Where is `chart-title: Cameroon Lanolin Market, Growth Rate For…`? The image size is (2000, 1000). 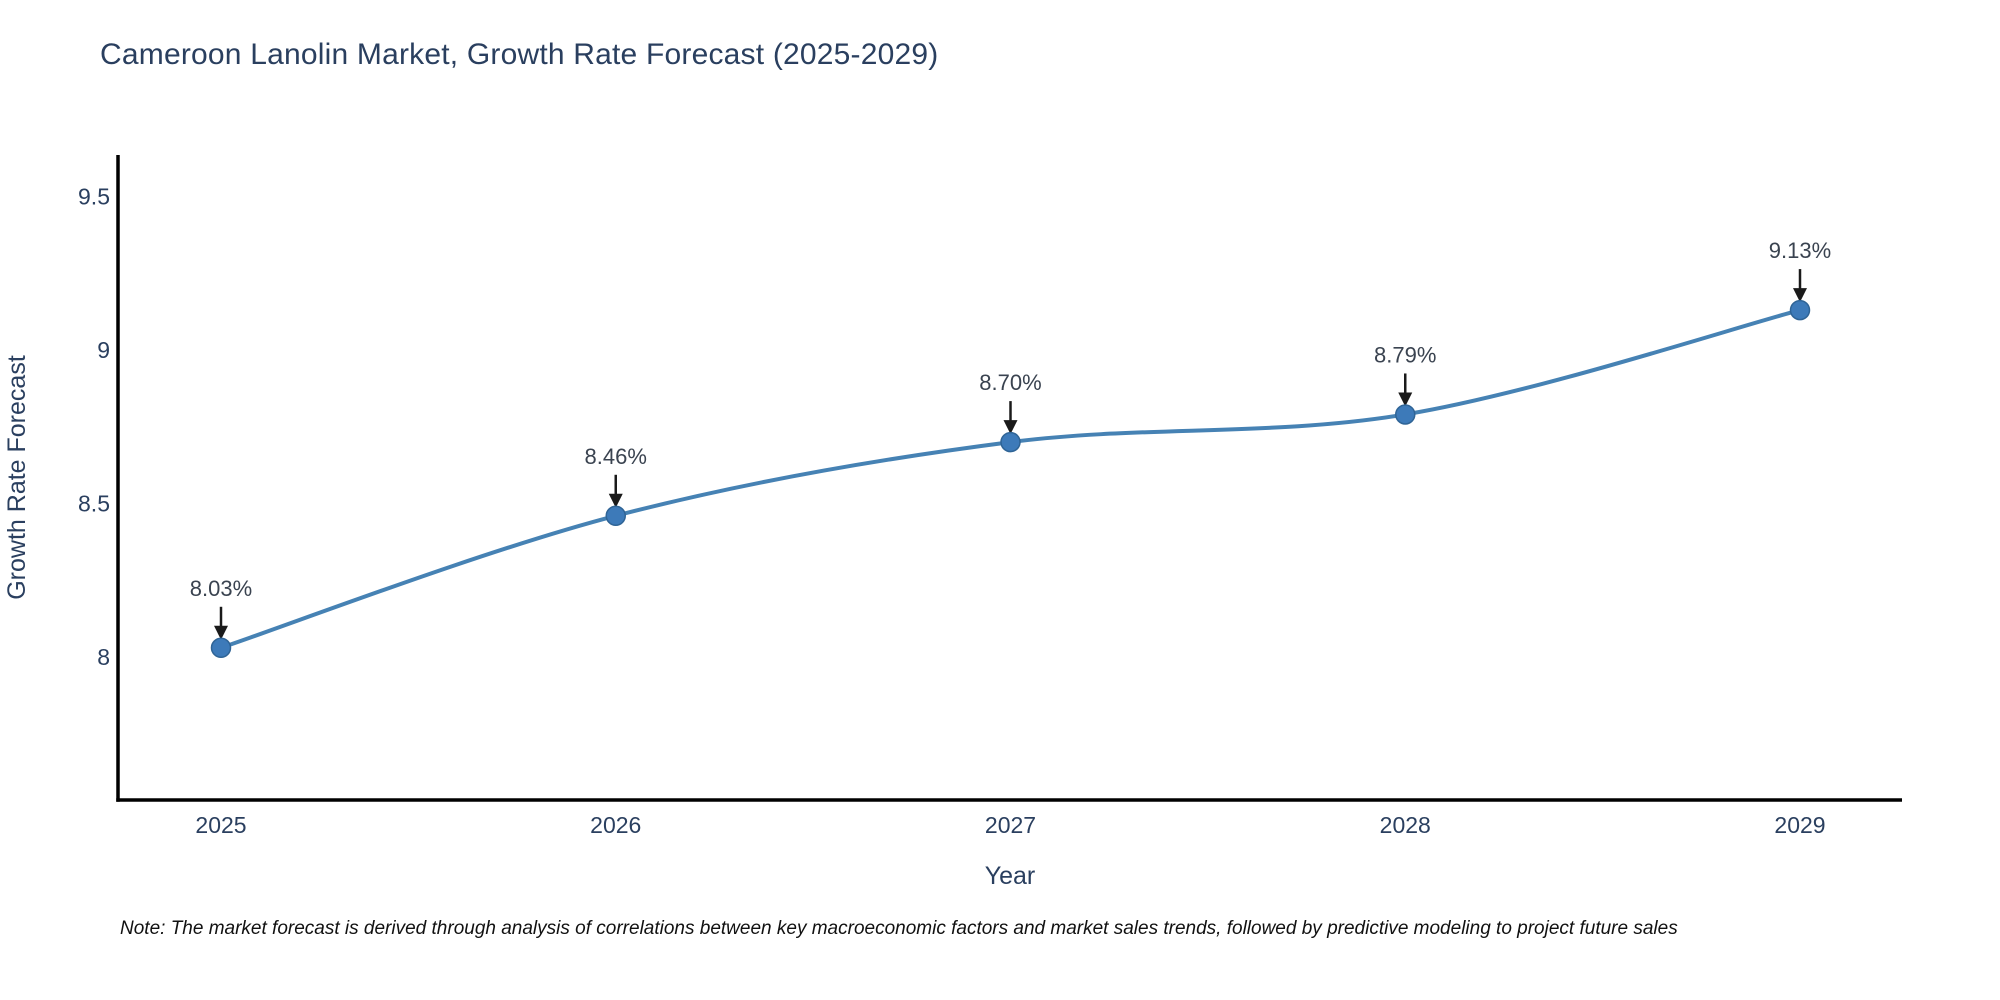 chart-title: Cameroon Lanolin Market, Growth Rate For… is located at coordinates (519, 54).